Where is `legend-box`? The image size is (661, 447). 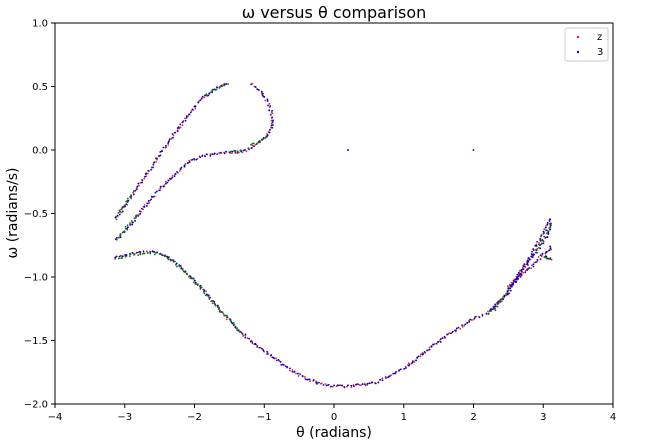
legend-box is located at coordinates (586, 44).